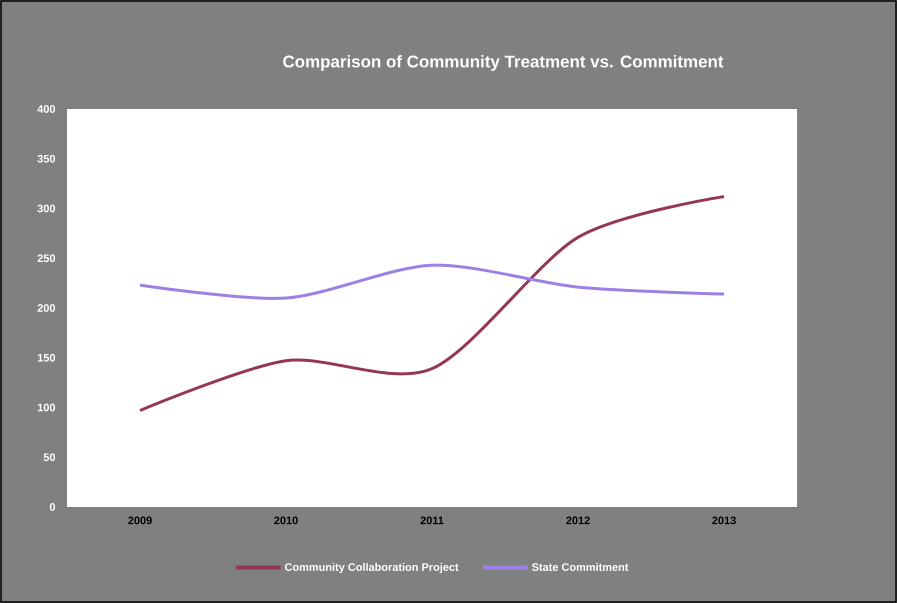 This screenshot has height=603, width=897. Describe the element at coordinates (53, 507) in the screenshot. I see `y-tick-label: 0` at that location.